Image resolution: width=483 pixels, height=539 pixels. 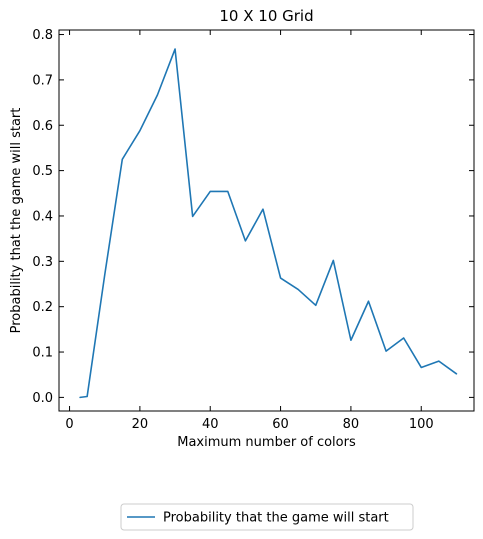 I want to click on y-tick-label: 0.6, so click(x=42, y=126).